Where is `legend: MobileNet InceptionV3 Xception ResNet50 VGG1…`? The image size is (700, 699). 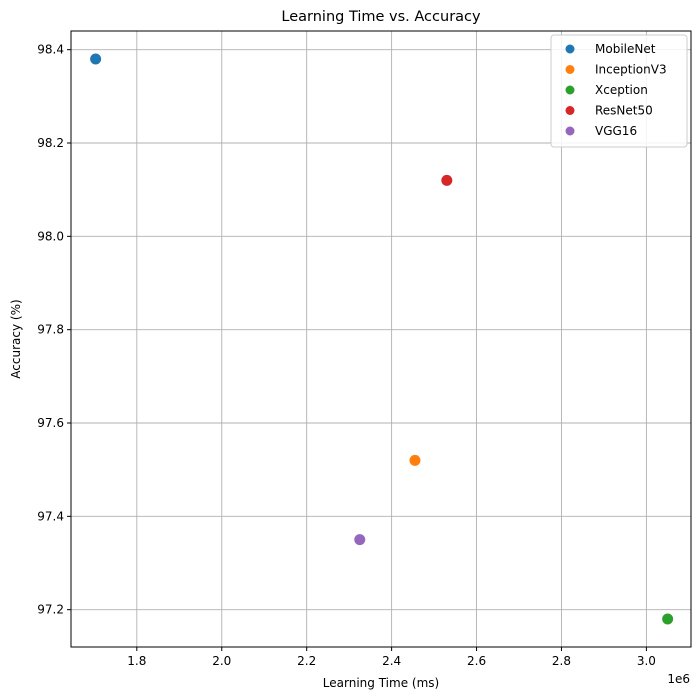
legend: MobileNet InceptionV3 Xception ResNet50 VGG1… is located at coordinates (619, 91).